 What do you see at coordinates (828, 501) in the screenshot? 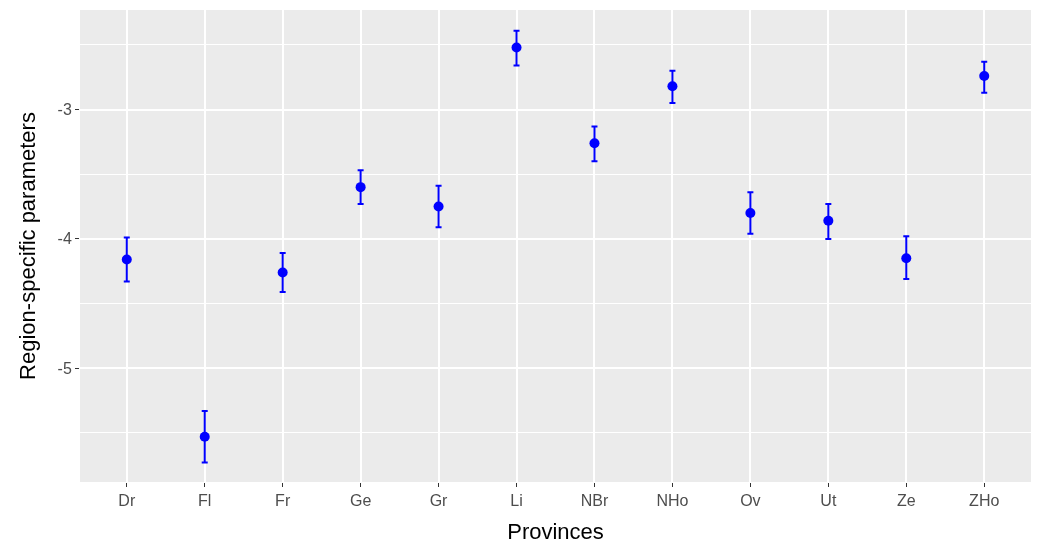
I see `x-tick-label: Ut` at bounding box center [828, 501].